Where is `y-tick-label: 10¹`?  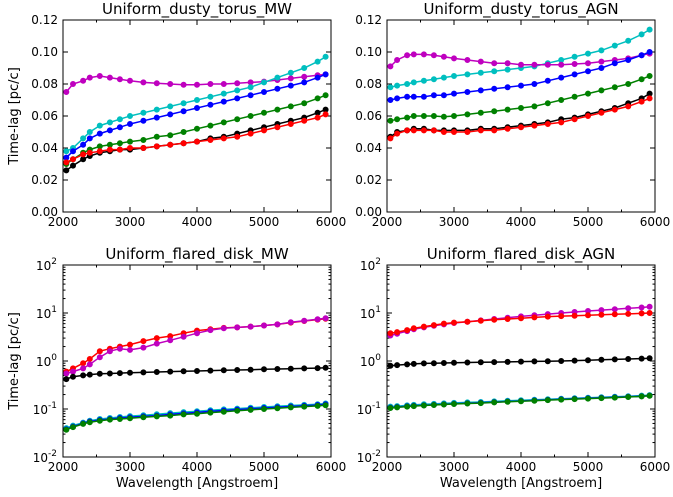
y-tick-label: 10¹ is located at coordinates (46, 313).